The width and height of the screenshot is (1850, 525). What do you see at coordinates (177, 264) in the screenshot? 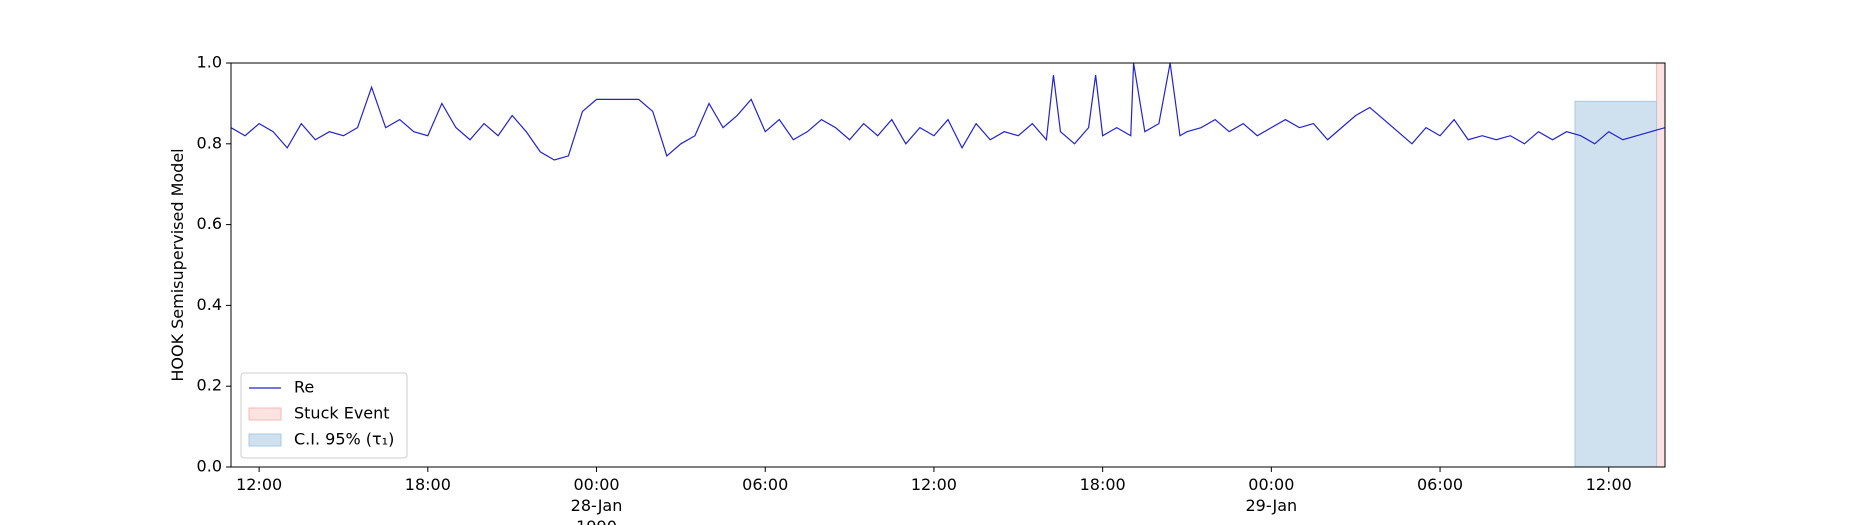
I see `y-axis-label: HOOK Semisupervised Model` at bounding box center [177, 264].